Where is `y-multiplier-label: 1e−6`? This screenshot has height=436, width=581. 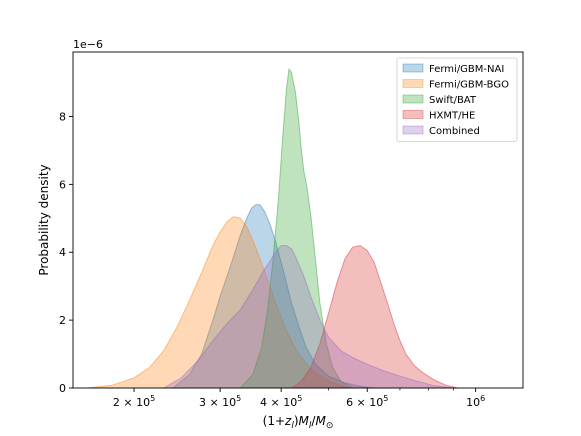
y-multiplier-label: 1e−6 is located at coordinates (88, 44).